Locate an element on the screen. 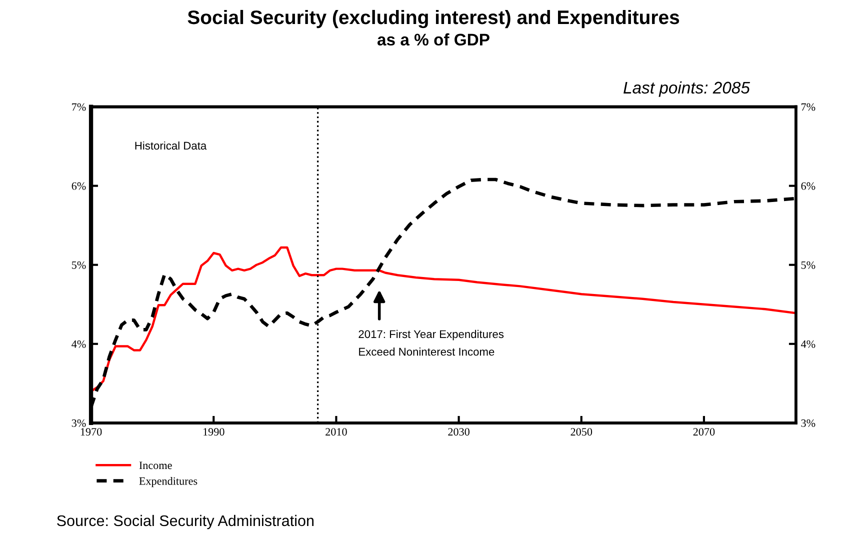  annotation: 2017: First Year Expenditures Exceed Noninterest Income is located at coordinates (431, 343).